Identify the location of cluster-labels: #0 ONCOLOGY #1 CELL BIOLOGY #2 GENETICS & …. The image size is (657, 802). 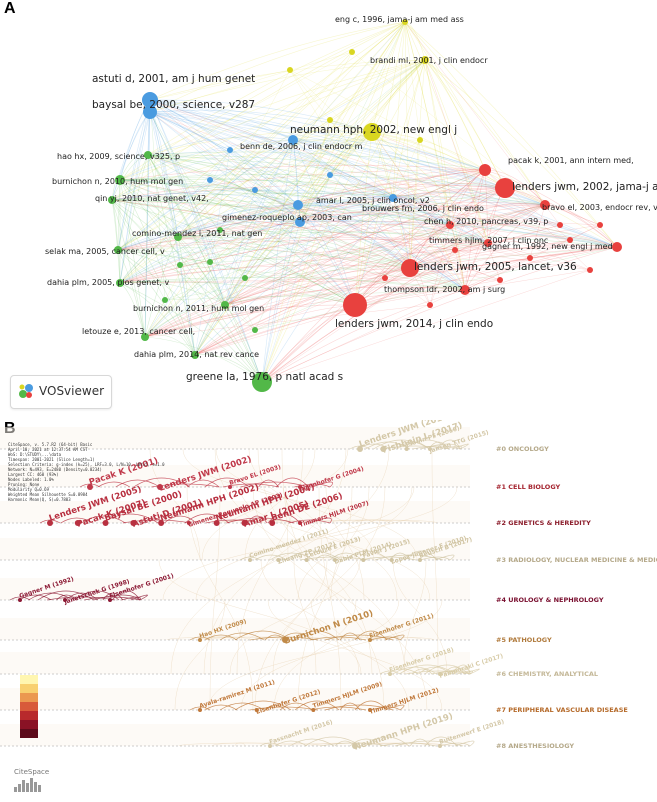
(576, 597).